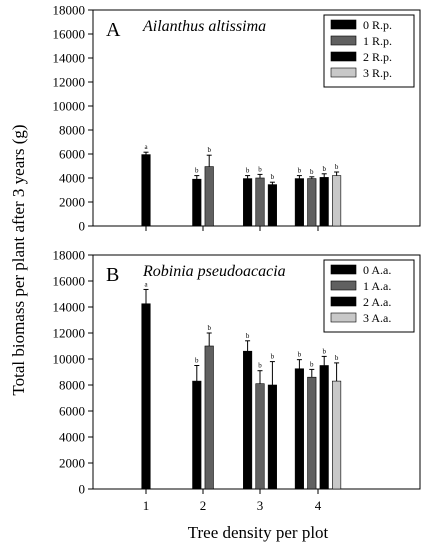  I want to click on legend-label: 0 R.p., so click(377, 25).